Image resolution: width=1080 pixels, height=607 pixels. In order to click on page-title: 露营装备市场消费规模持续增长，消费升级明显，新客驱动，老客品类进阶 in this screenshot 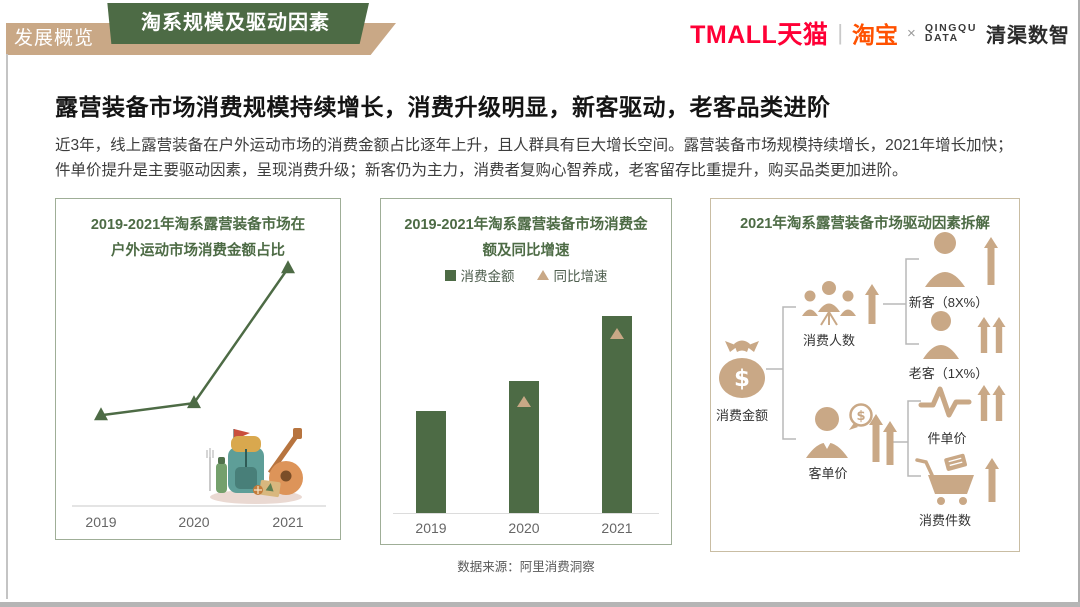, I will do `click(443, 107)`.